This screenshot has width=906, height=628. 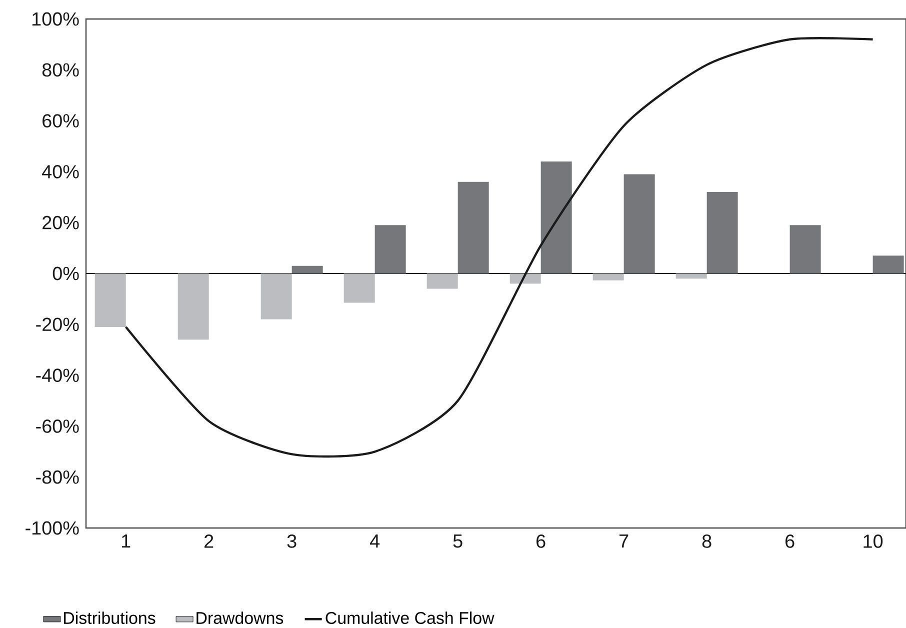 What do you see at coordinates (110, 618) in the screenshot?
I see `legend-label: Distributions` at bounding box center [110, 618].